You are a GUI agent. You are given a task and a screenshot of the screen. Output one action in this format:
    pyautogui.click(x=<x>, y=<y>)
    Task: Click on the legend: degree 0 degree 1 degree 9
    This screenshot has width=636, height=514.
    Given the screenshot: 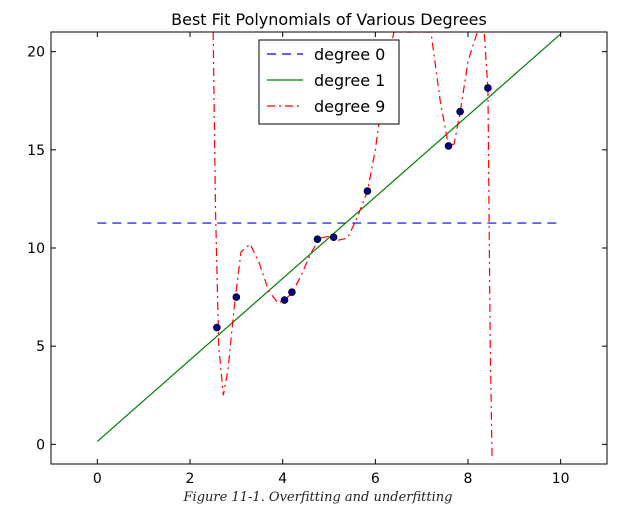 What is the action you would take?
    pyautogui.click(x=329, y=82)
    